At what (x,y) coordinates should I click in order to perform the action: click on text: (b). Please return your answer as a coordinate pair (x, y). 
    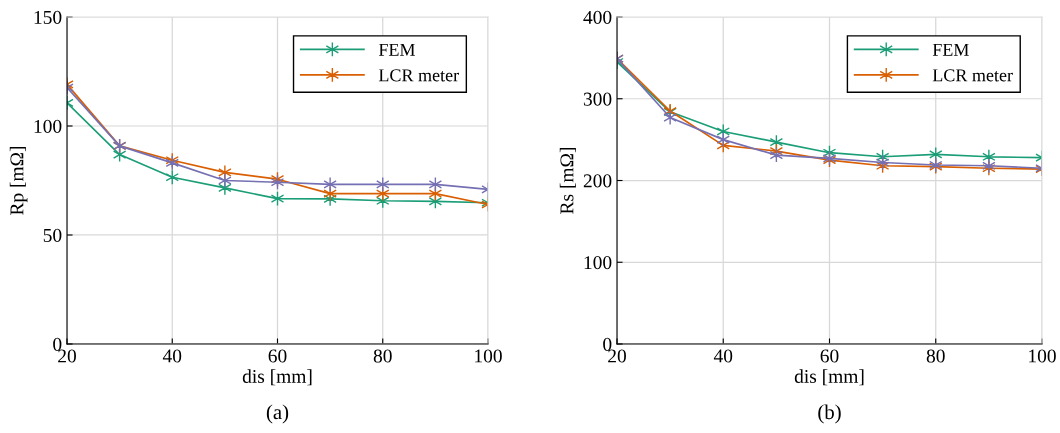
    Looking at the image, I should click on (829, 414).